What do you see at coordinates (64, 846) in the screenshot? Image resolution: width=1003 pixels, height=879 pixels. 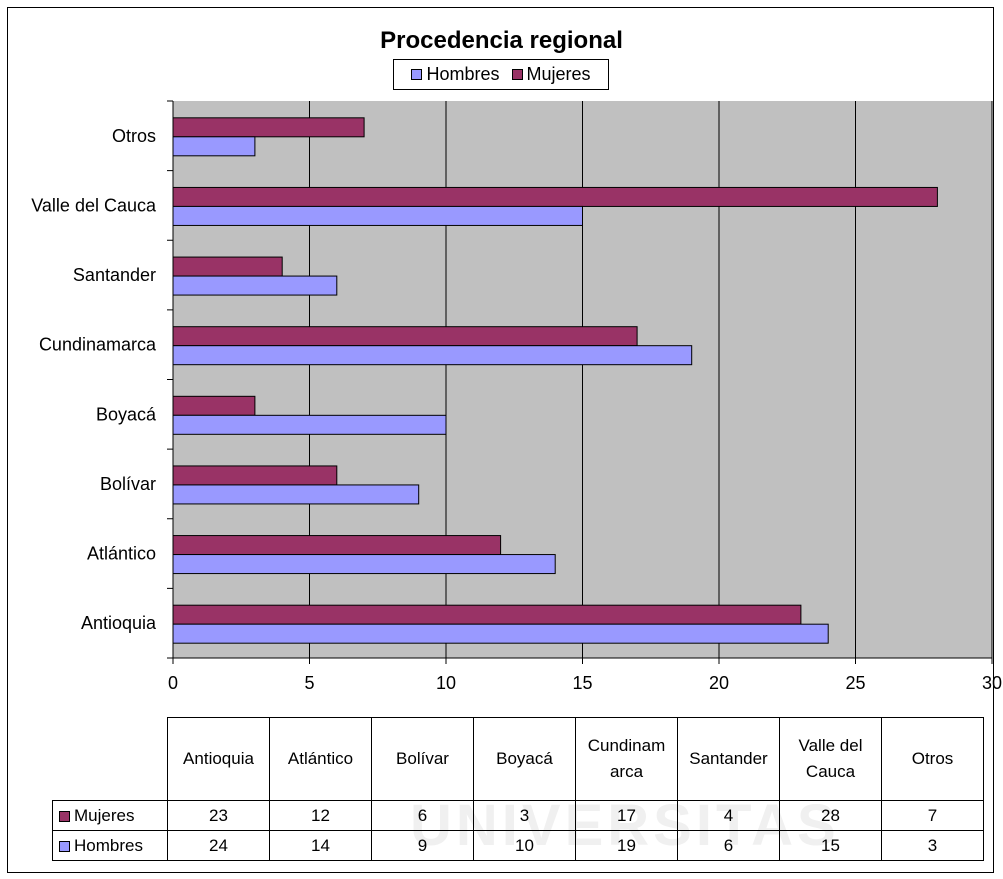 I see `table-swatch-hombres` at bounding box center [64, 846].